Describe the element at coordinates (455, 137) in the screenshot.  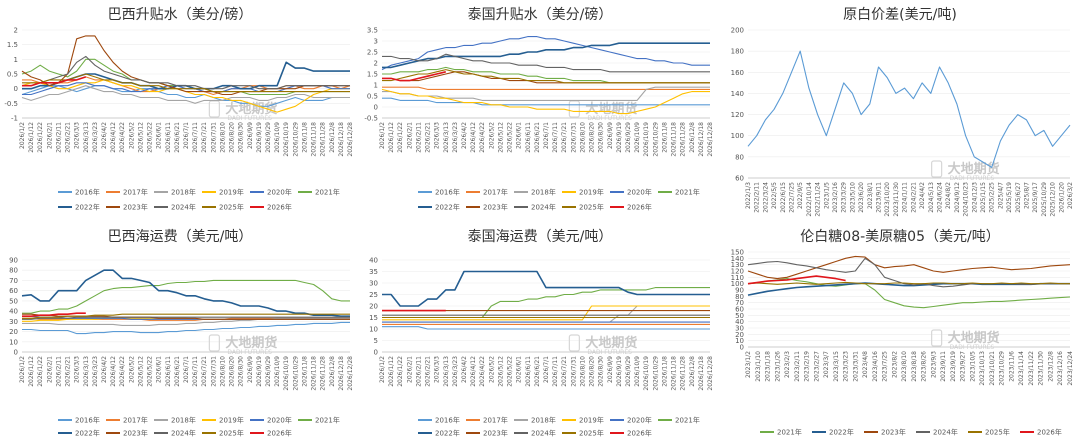
I see `x-tick-label: 2026/3/23` at that location.